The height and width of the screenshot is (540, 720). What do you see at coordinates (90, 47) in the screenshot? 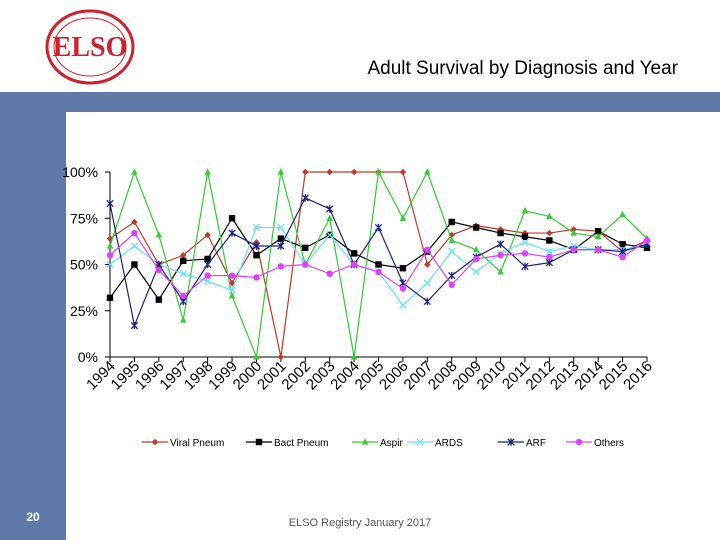
I see `logo-text: ELSO` at bounding box center [90, 47].